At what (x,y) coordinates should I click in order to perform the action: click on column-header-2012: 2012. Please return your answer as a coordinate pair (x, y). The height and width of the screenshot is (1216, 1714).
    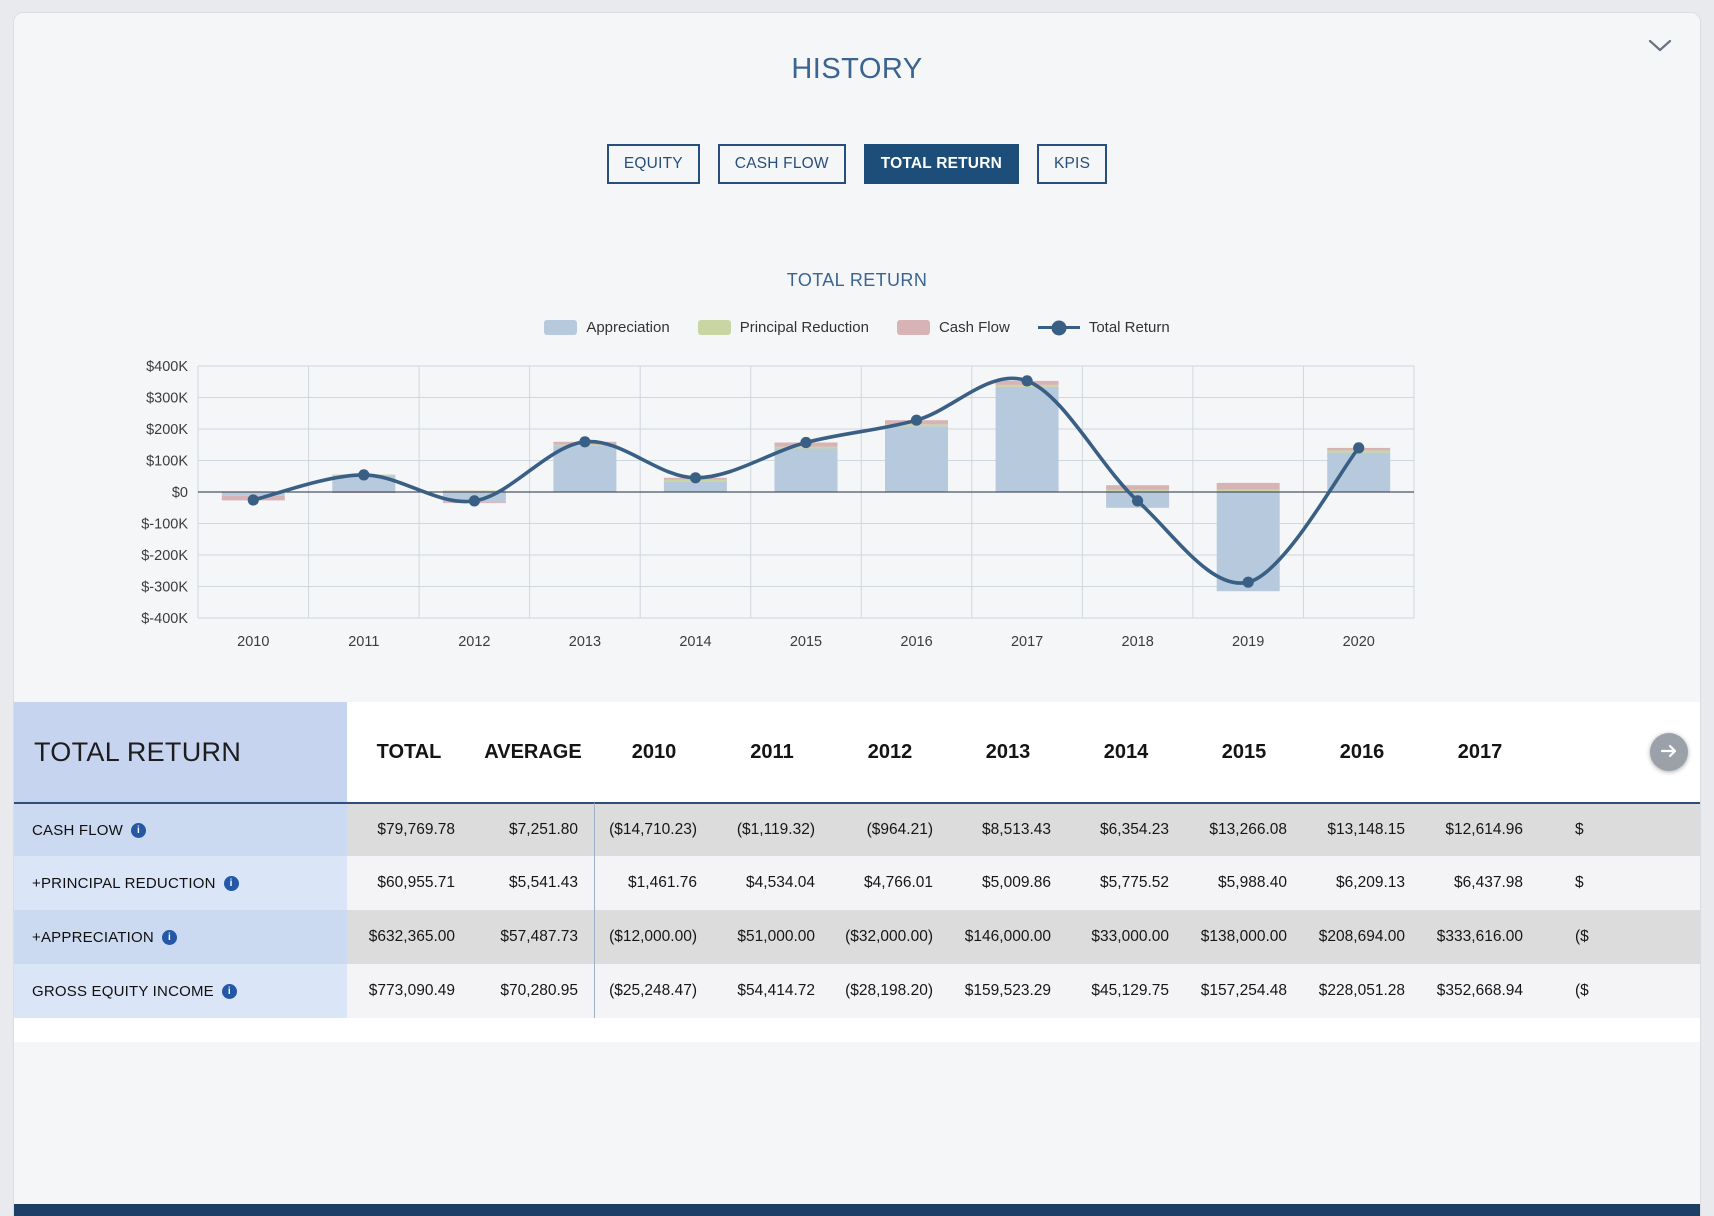
    Looking at the image, I should click on (890, 752).